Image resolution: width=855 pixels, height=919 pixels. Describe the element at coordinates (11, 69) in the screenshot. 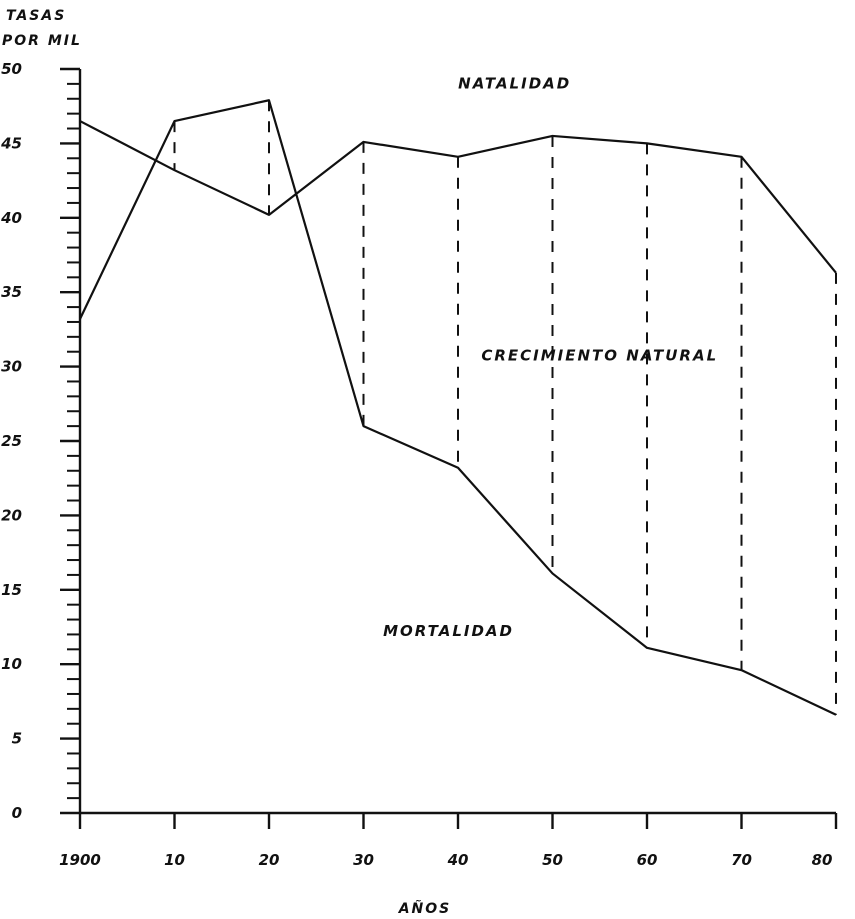

I see `y-tick-label: 50` at that location.